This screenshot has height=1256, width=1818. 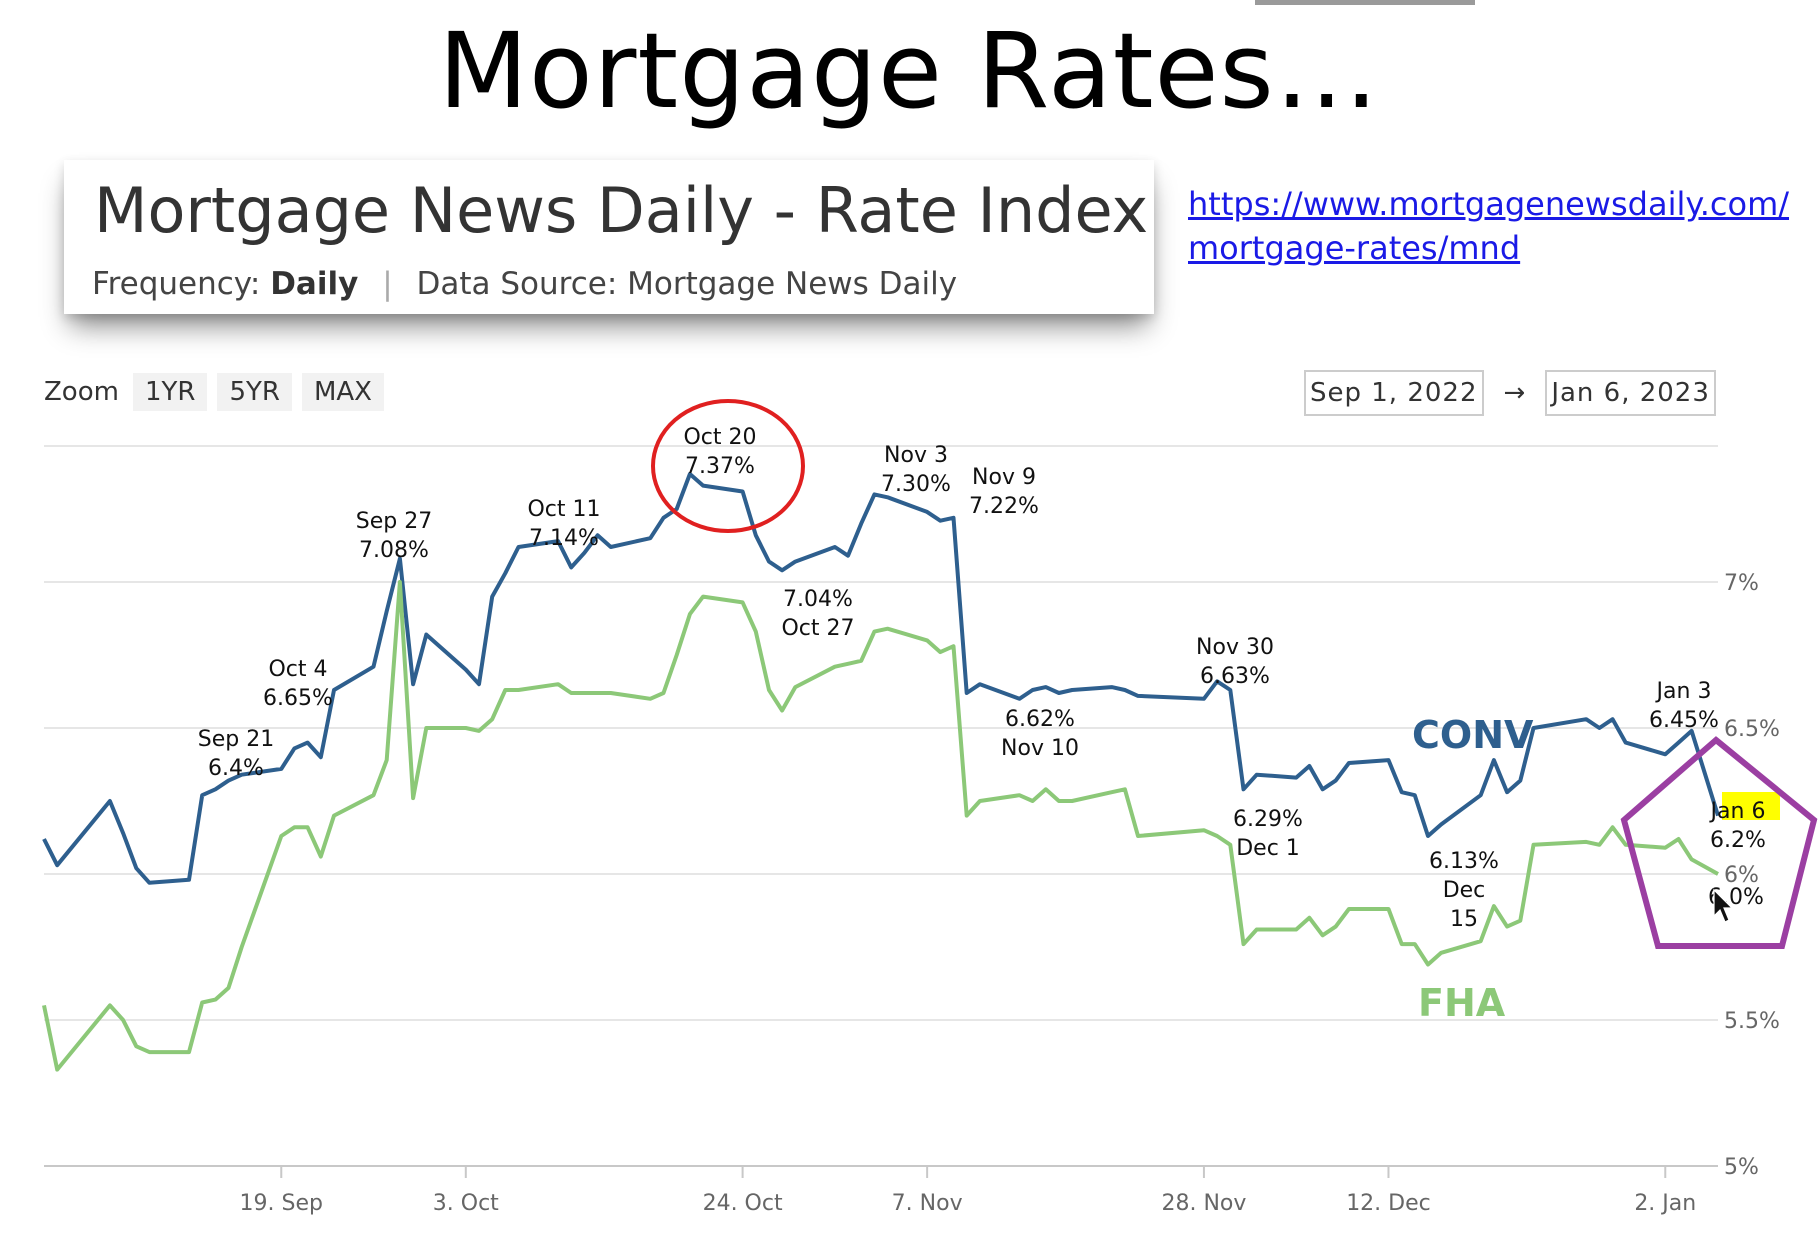 What do you see at coordinates (236, 739) in the screenshot?
I see `annotation-label: Sep 21` at bounding box center [236, 739].